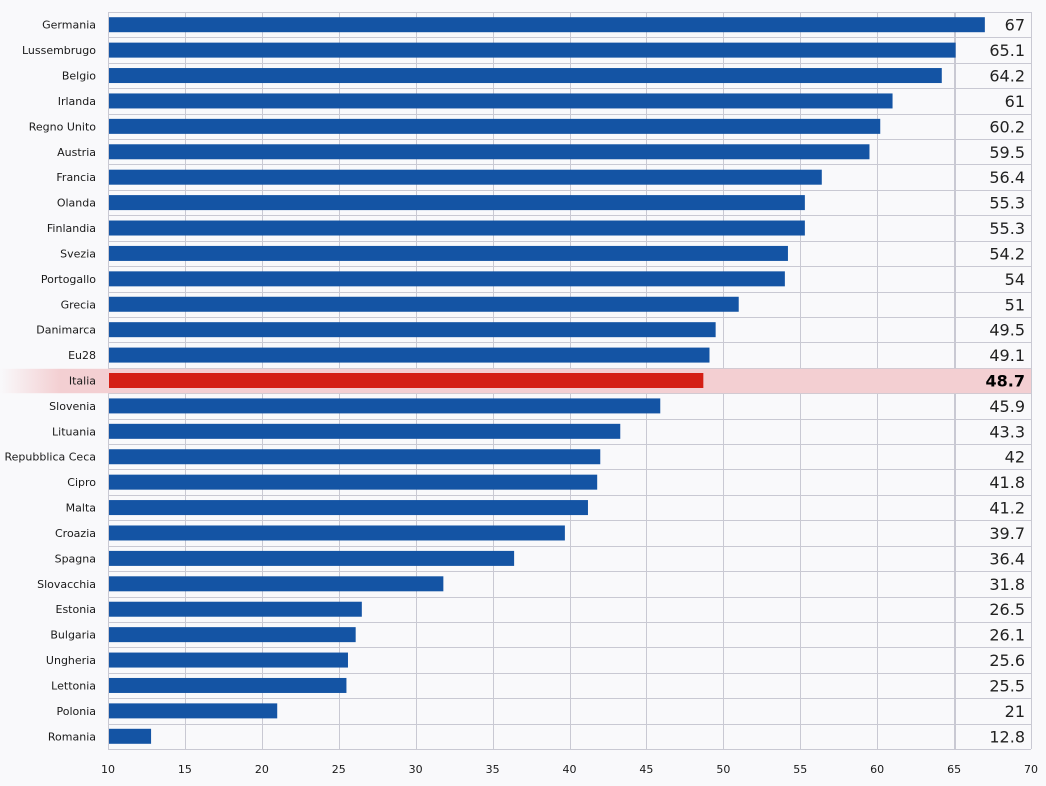 This screenshot has width=1046, height=786. I want to click on bar-irlanda, so click(501, 101).